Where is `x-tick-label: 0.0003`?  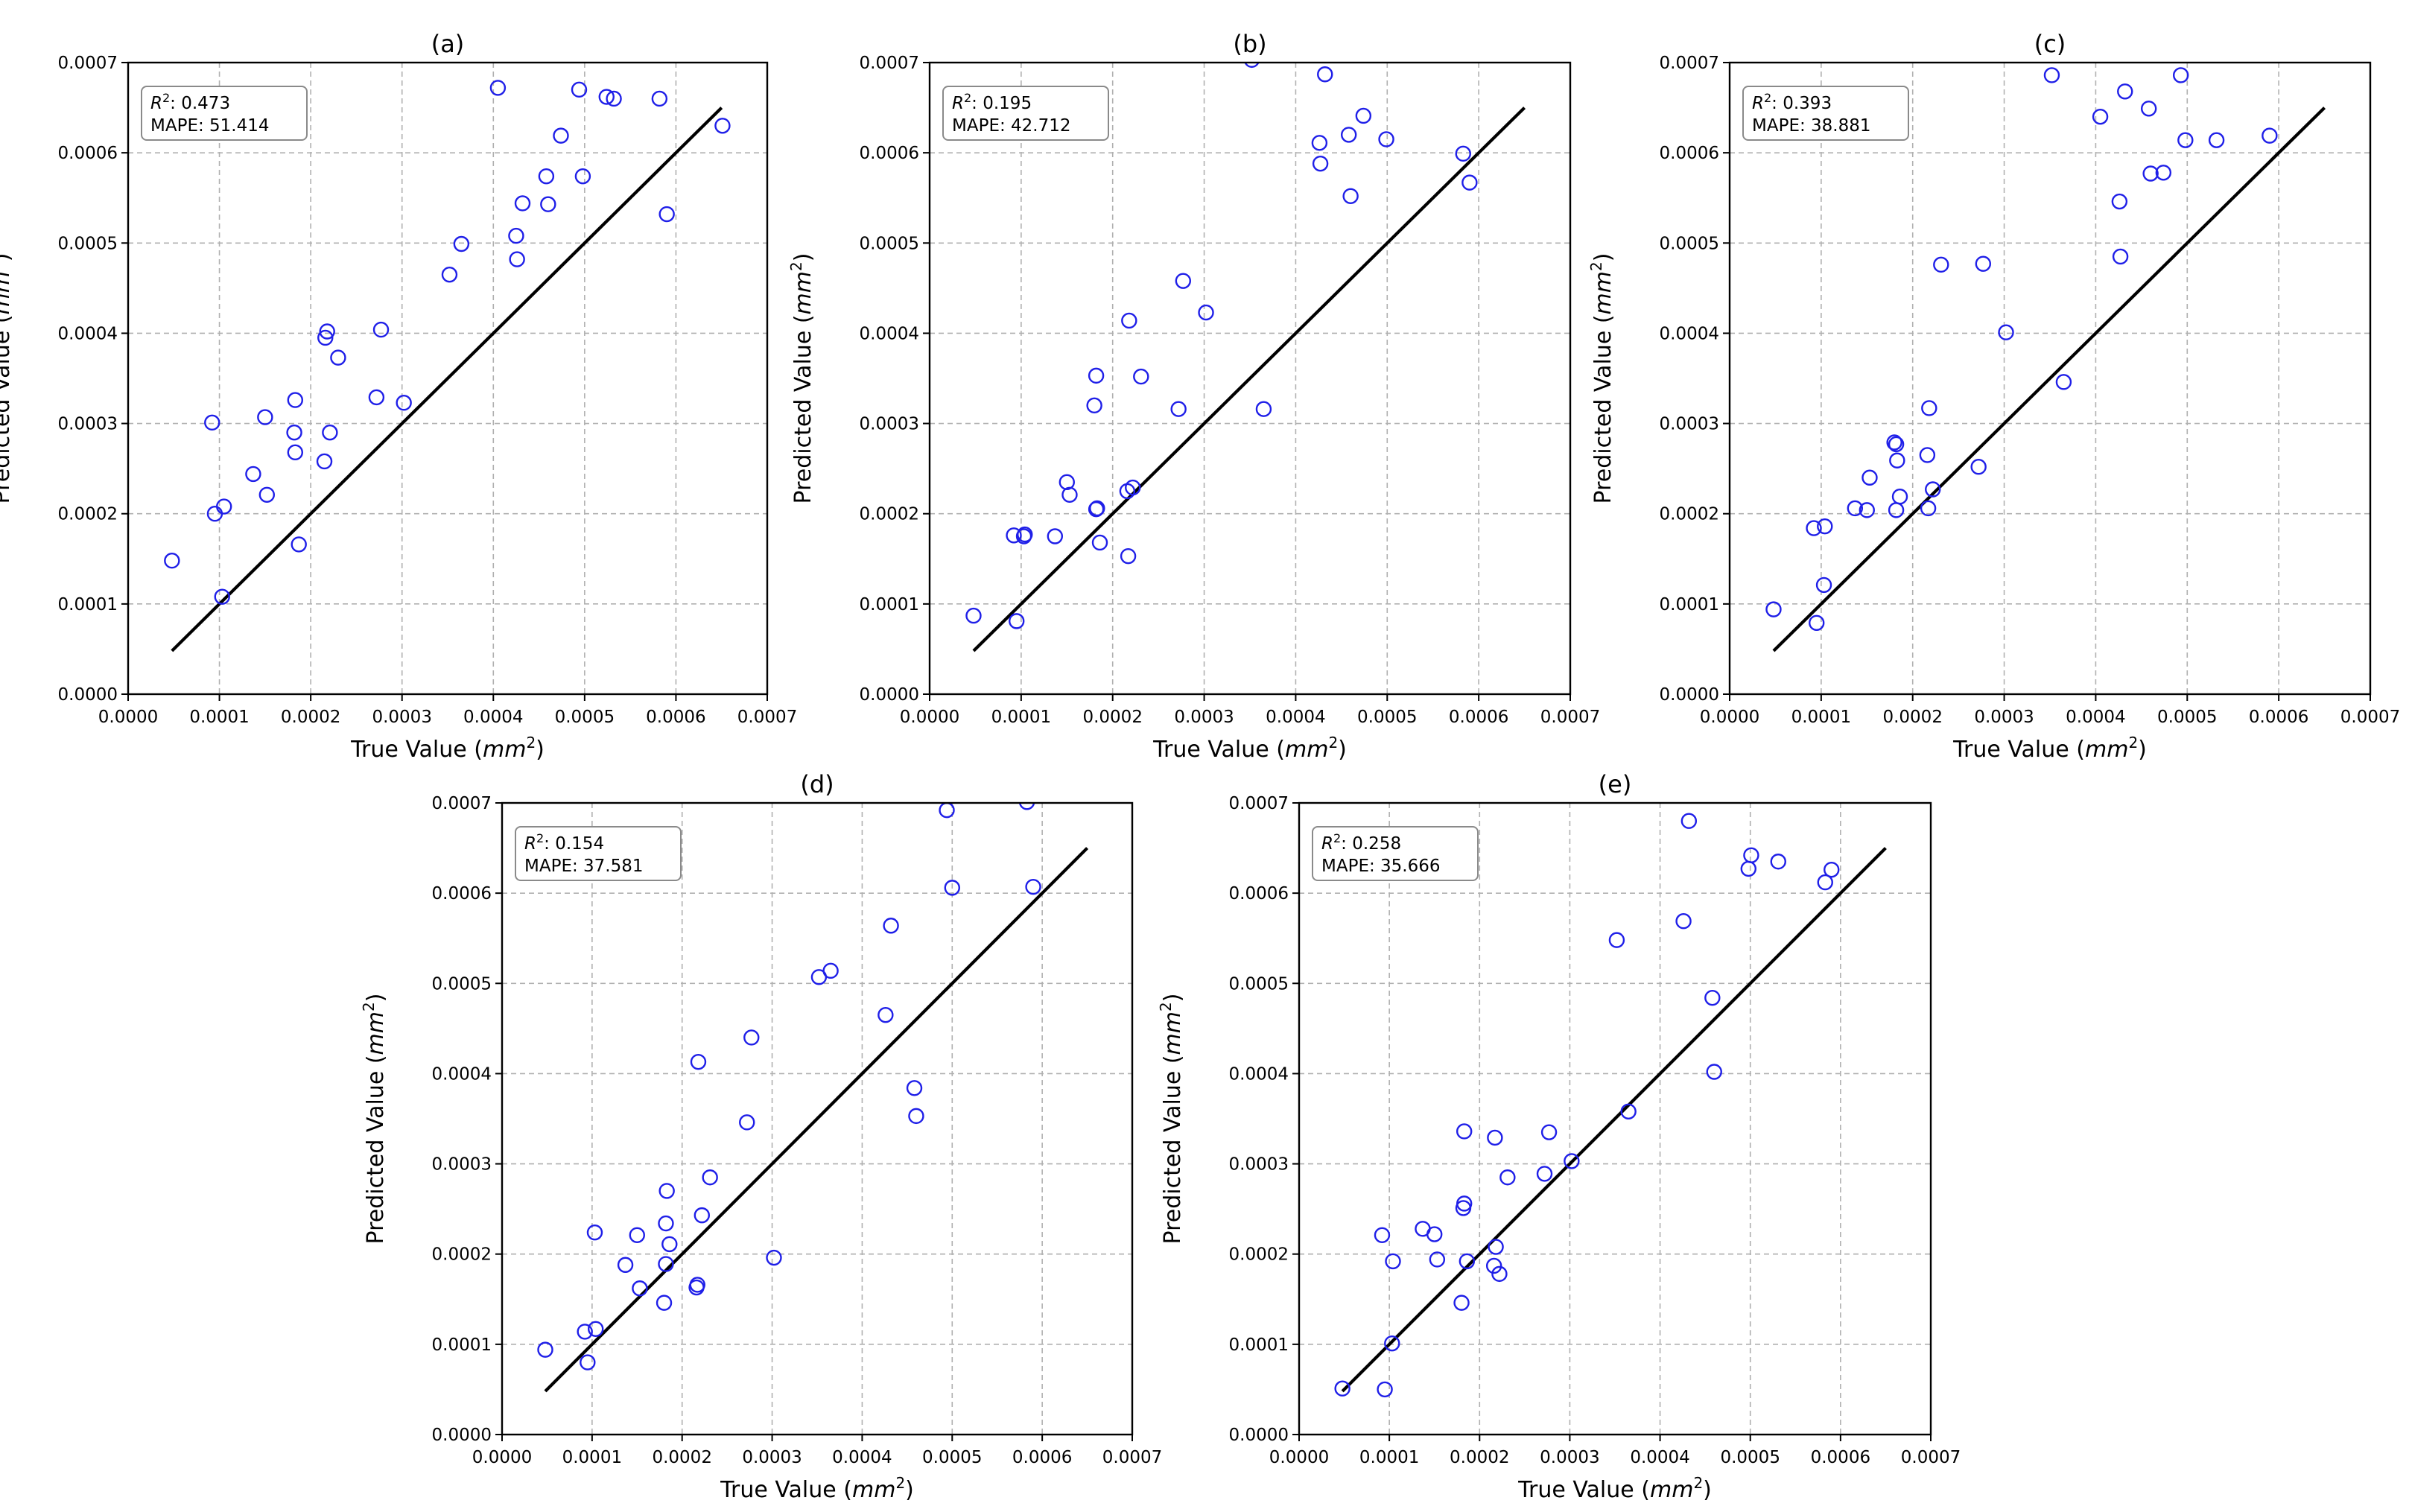 x-tick-label: 0.0003 is located at coordinates (1569, 1457).